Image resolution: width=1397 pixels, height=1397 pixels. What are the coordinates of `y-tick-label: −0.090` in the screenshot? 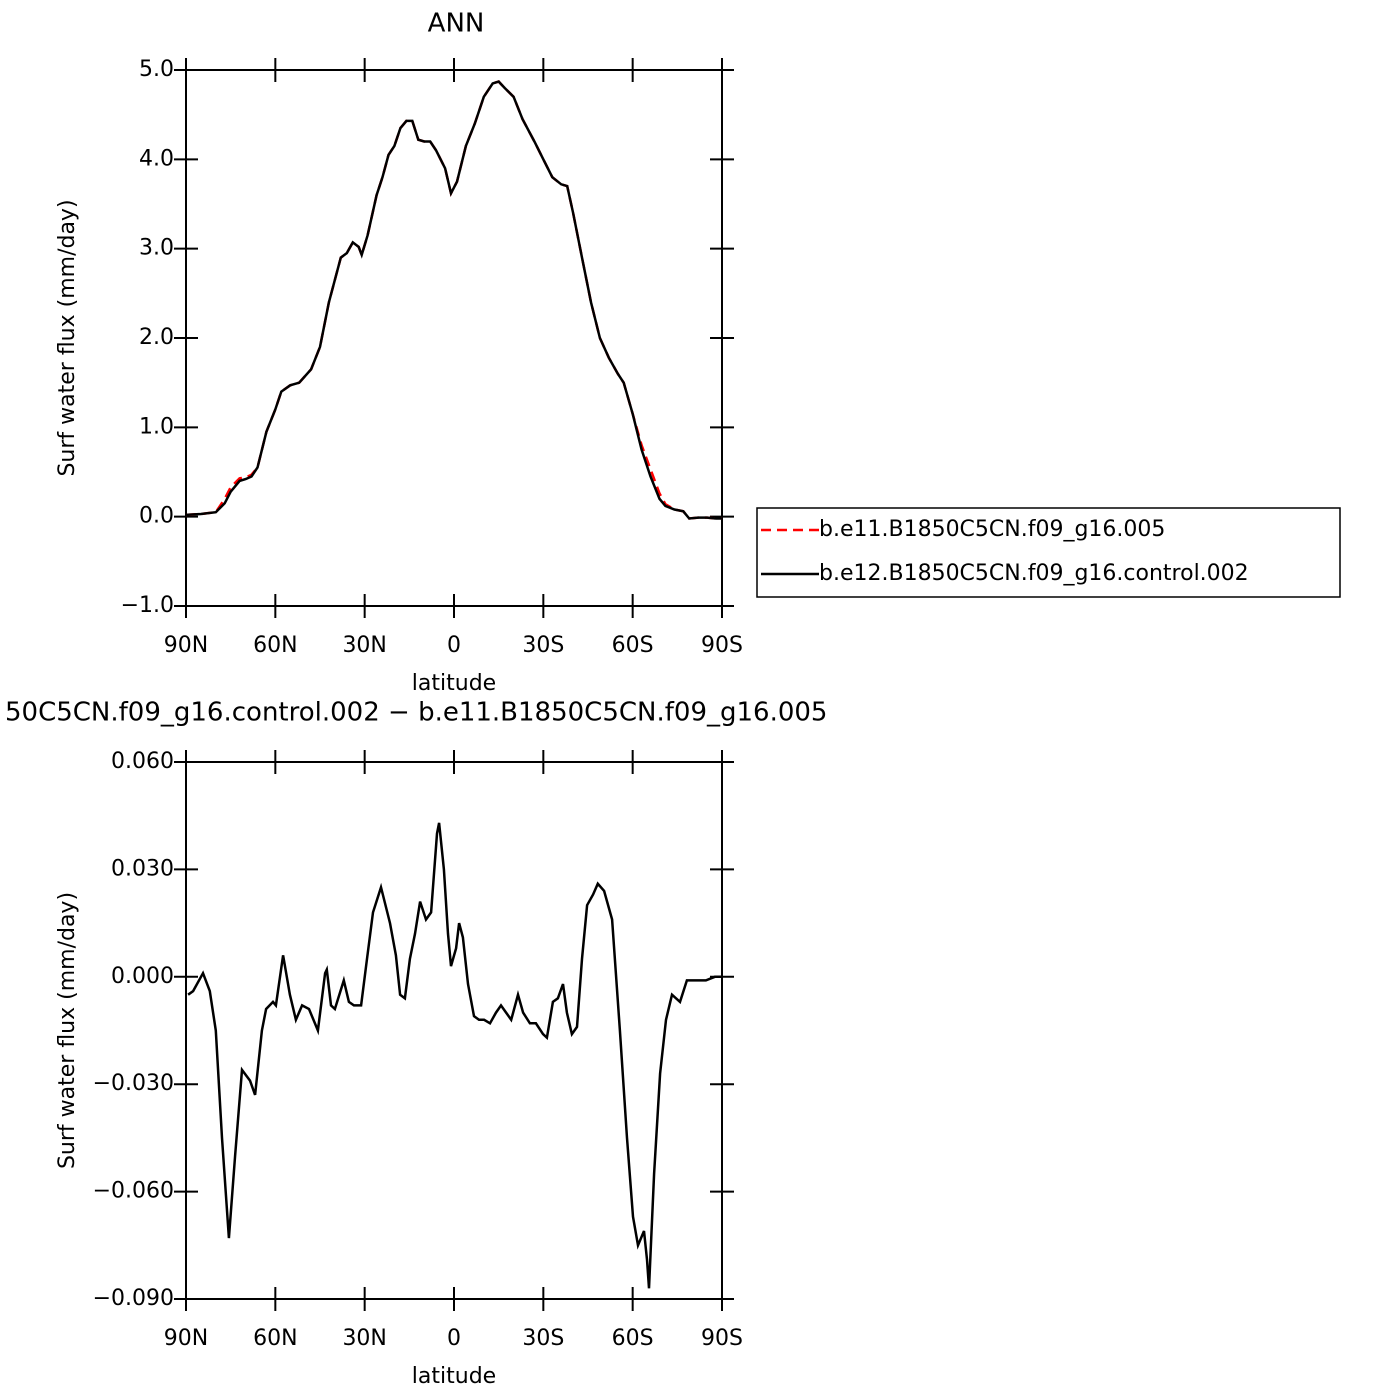 It's located at (133, 1298).